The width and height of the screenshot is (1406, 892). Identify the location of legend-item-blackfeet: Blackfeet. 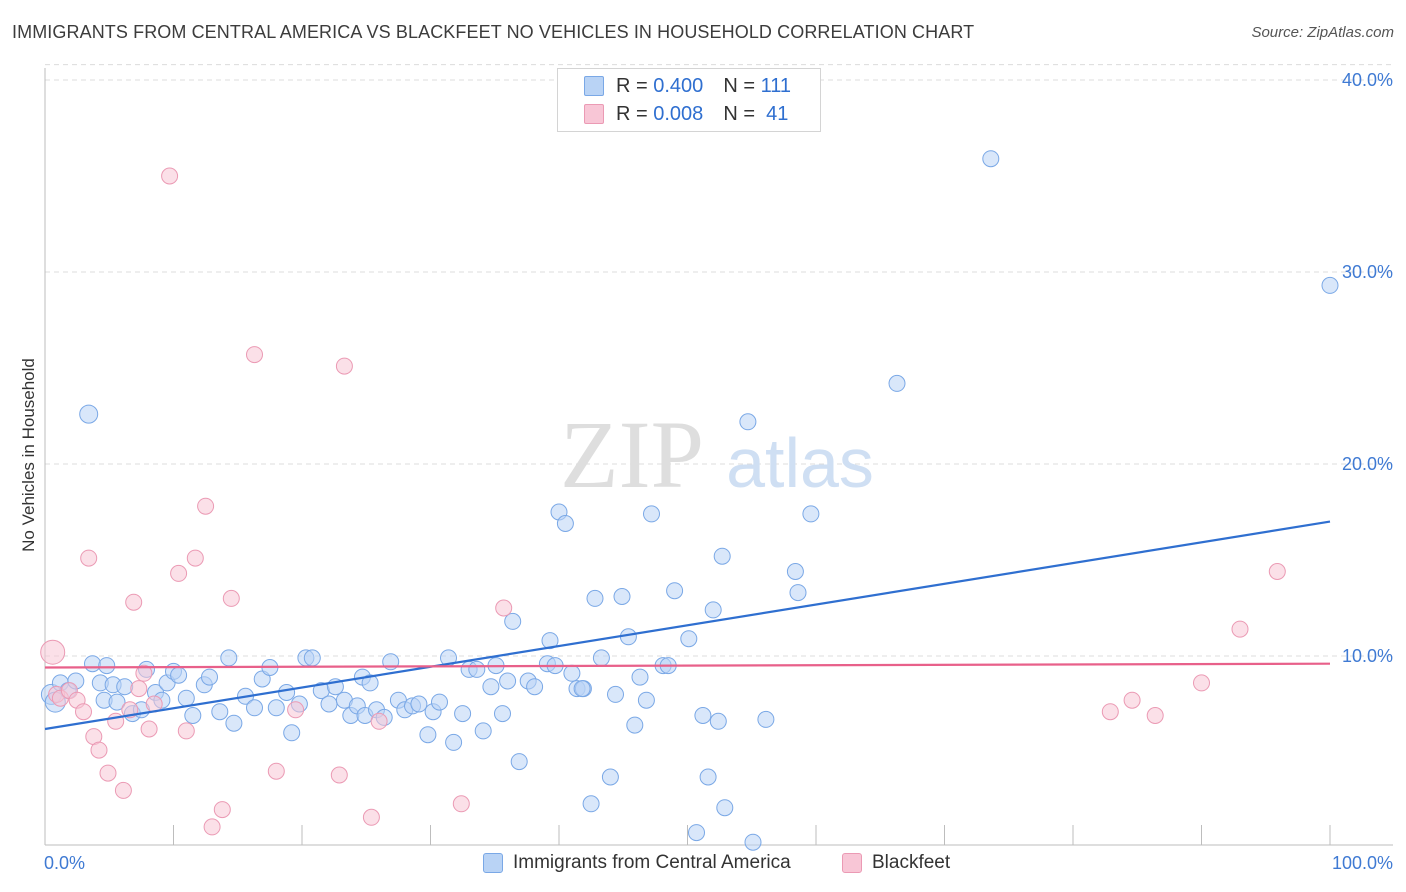
(896, 863).